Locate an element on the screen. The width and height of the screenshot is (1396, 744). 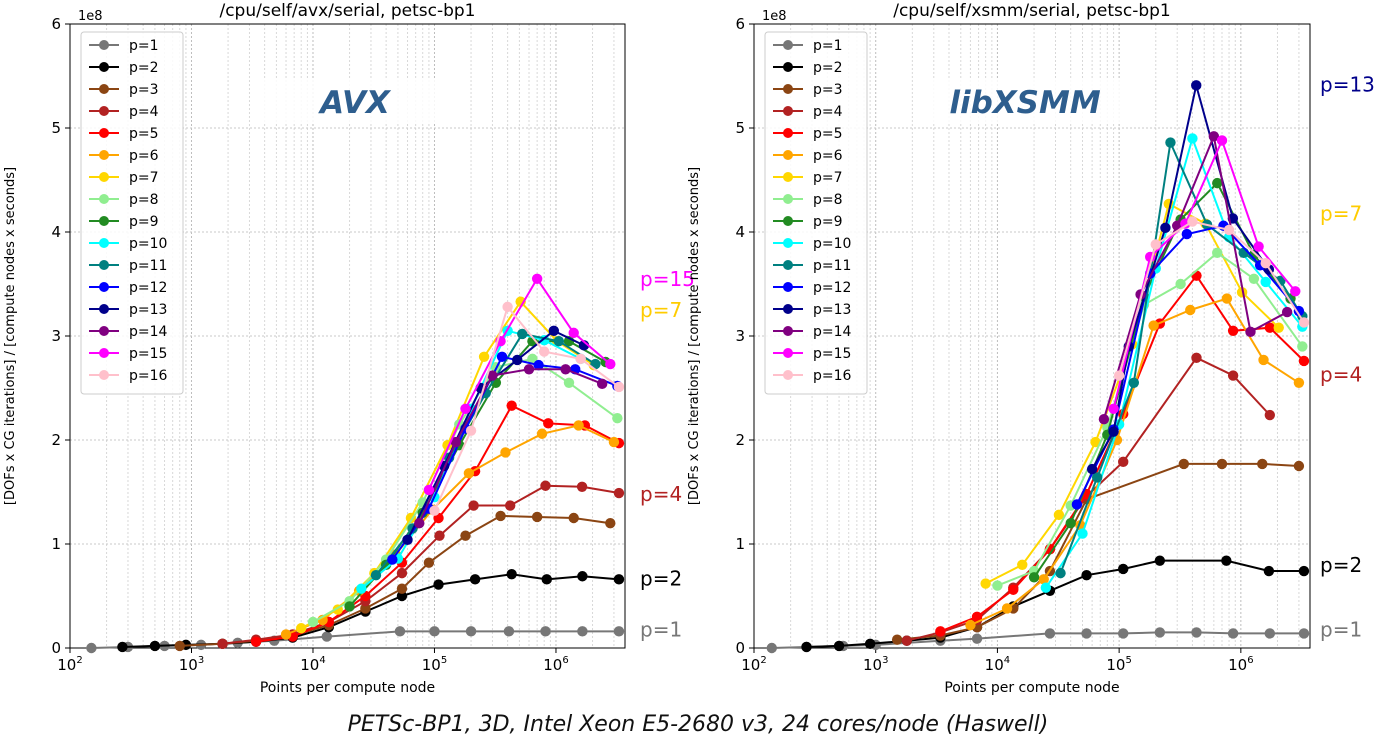
annotation-label: p=7 is located at coordinates (1341, 213).